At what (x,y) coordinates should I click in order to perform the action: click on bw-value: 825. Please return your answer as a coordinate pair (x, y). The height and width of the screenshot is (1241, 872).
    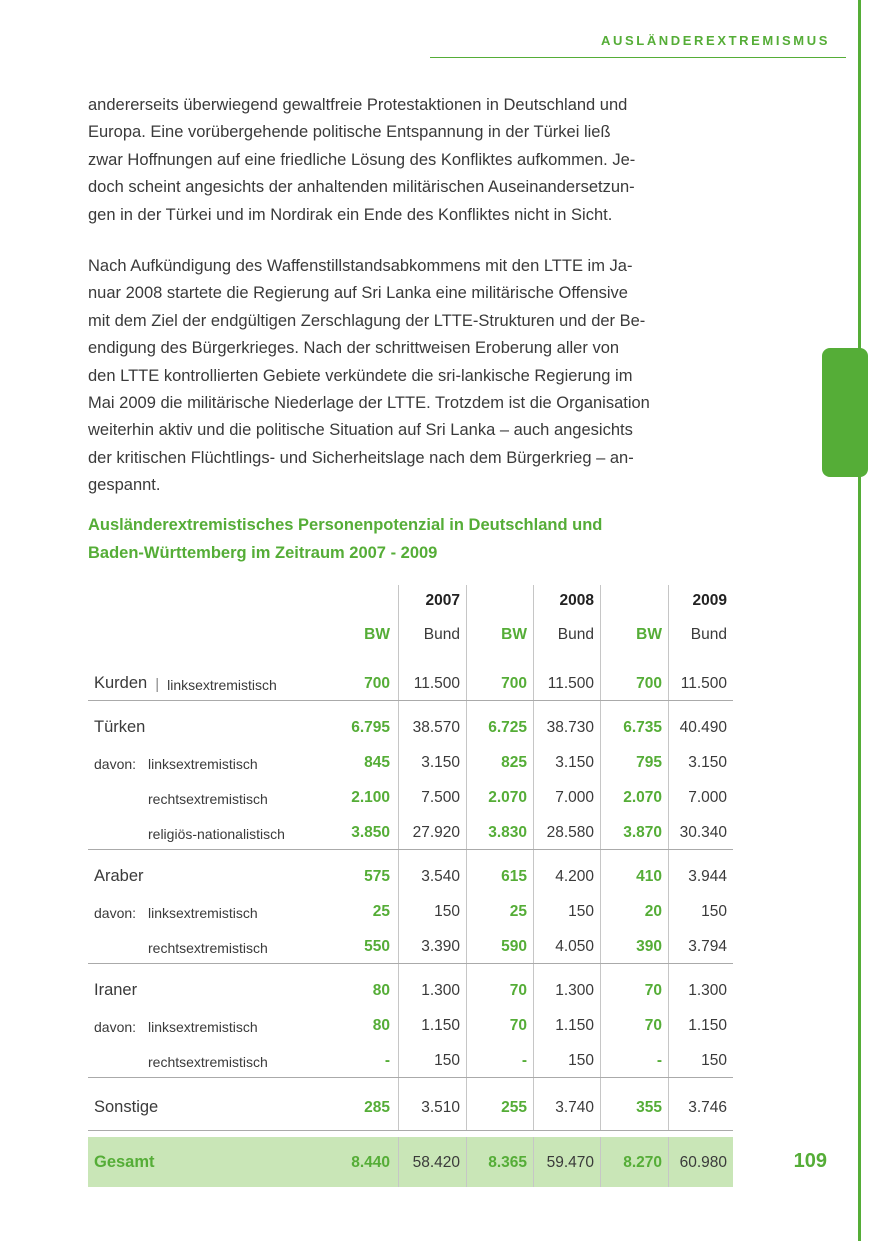
    Looking at the image, I should click on (499, 761).